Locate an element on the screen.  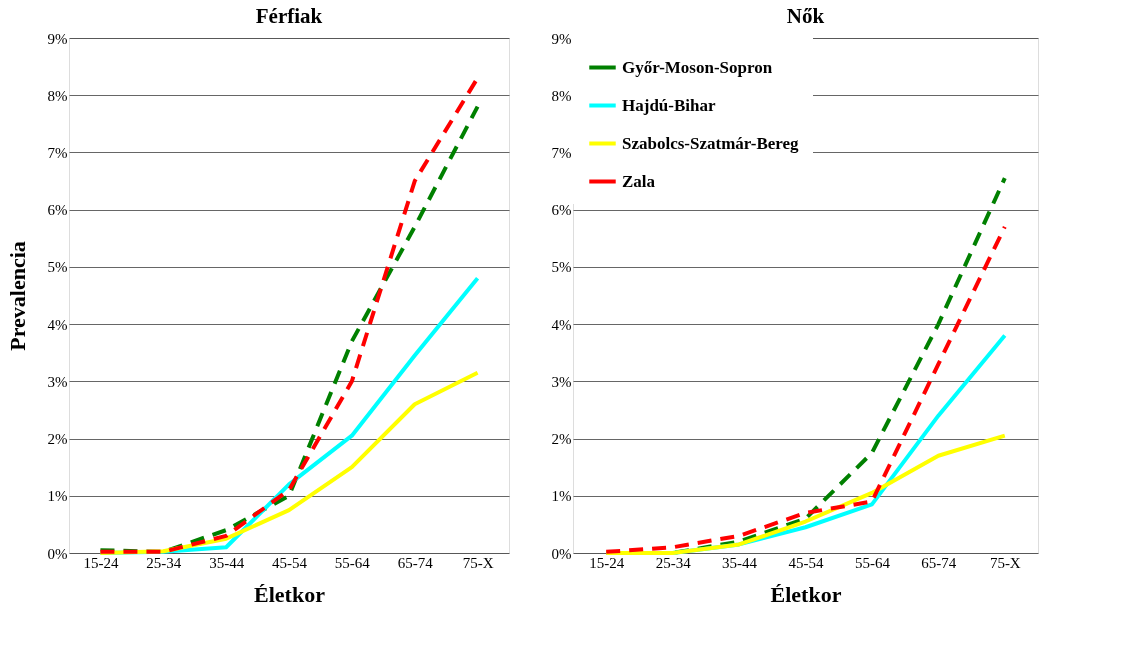
line-series is located at coordinates (805, 494).